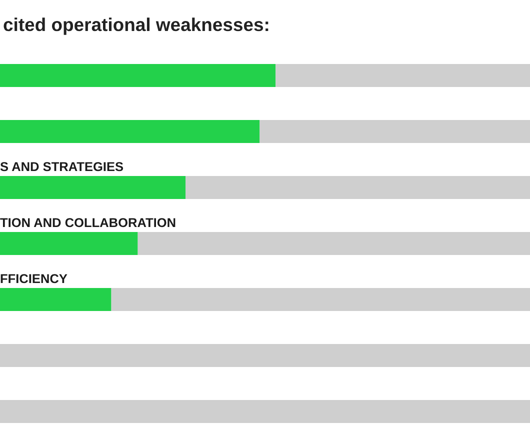 The image size is (530, 442). Describe the element at coordinates (62, 167) in the screenshot. I see `y-tick-label: S AND STRATEGIES` at that location.